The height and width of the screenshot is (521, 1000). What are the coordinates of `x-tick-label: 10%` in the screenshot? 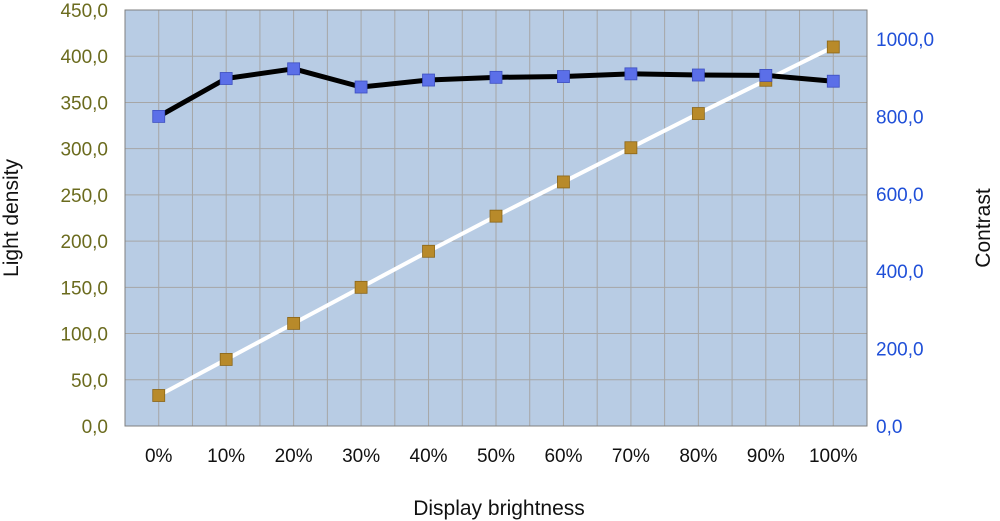 It's located at (226, 456).